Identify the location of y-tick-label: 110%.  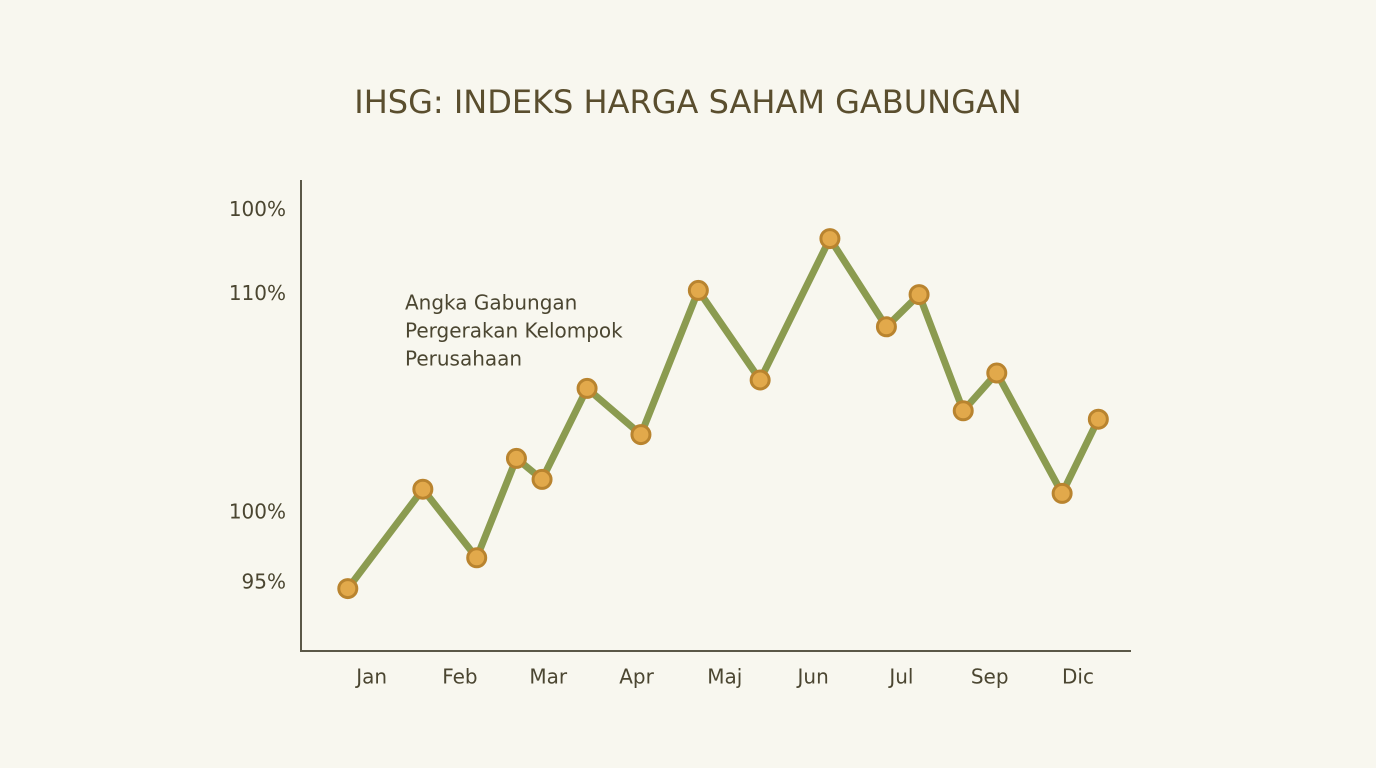
(257, 293).